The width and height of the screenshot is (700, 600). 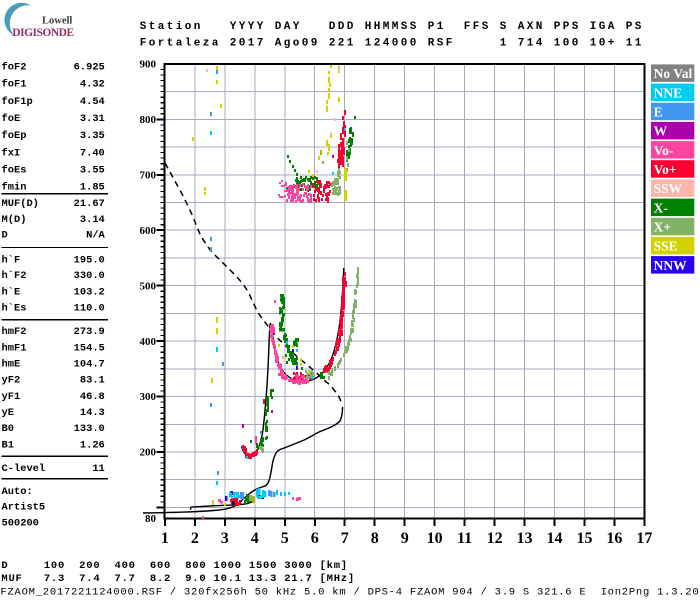 What do you see at coordinates (89, 293) in the screenshot?
I see `svg-text: 103.2` at bounding box center [89, 293].